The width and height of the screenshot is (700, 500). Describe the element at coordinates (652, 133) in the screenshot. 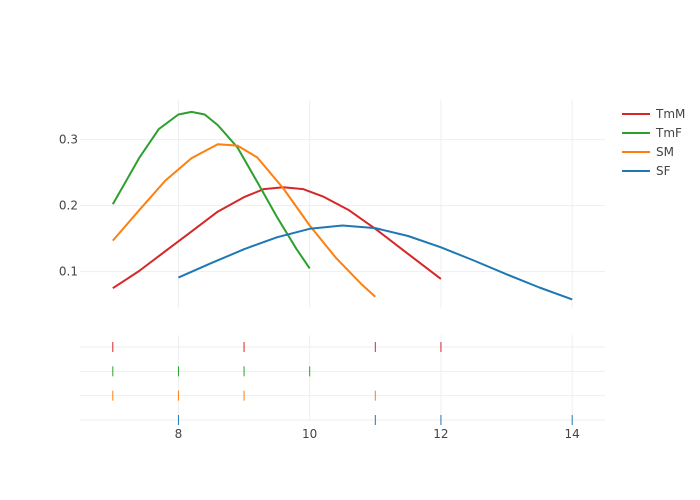

I see `legend-item-TmF: TmF` at that location.